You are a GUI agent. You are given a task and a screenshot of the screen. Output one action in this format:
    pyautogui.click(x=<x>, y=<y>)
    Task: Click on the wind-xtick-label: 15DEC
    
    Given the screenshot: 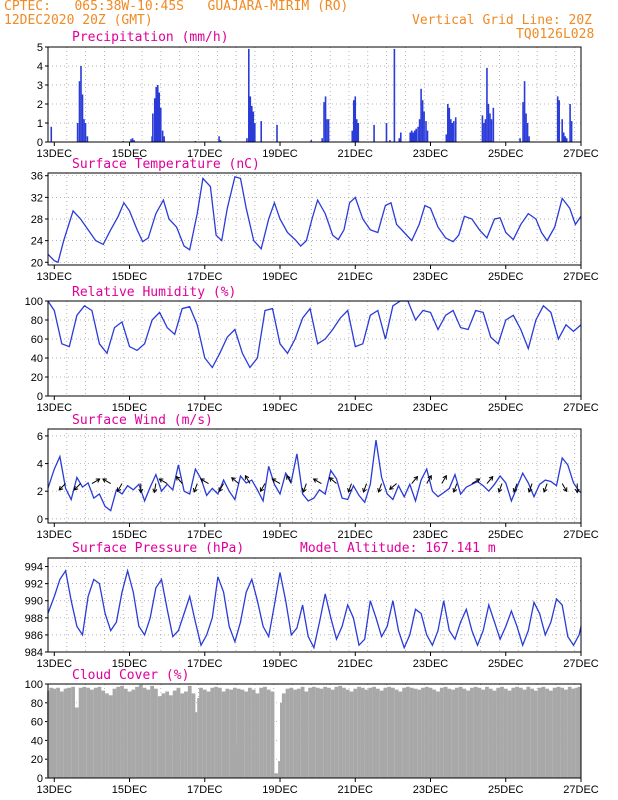 What is the action you would take?
    pyautogui.click(x=130, y=535)
    